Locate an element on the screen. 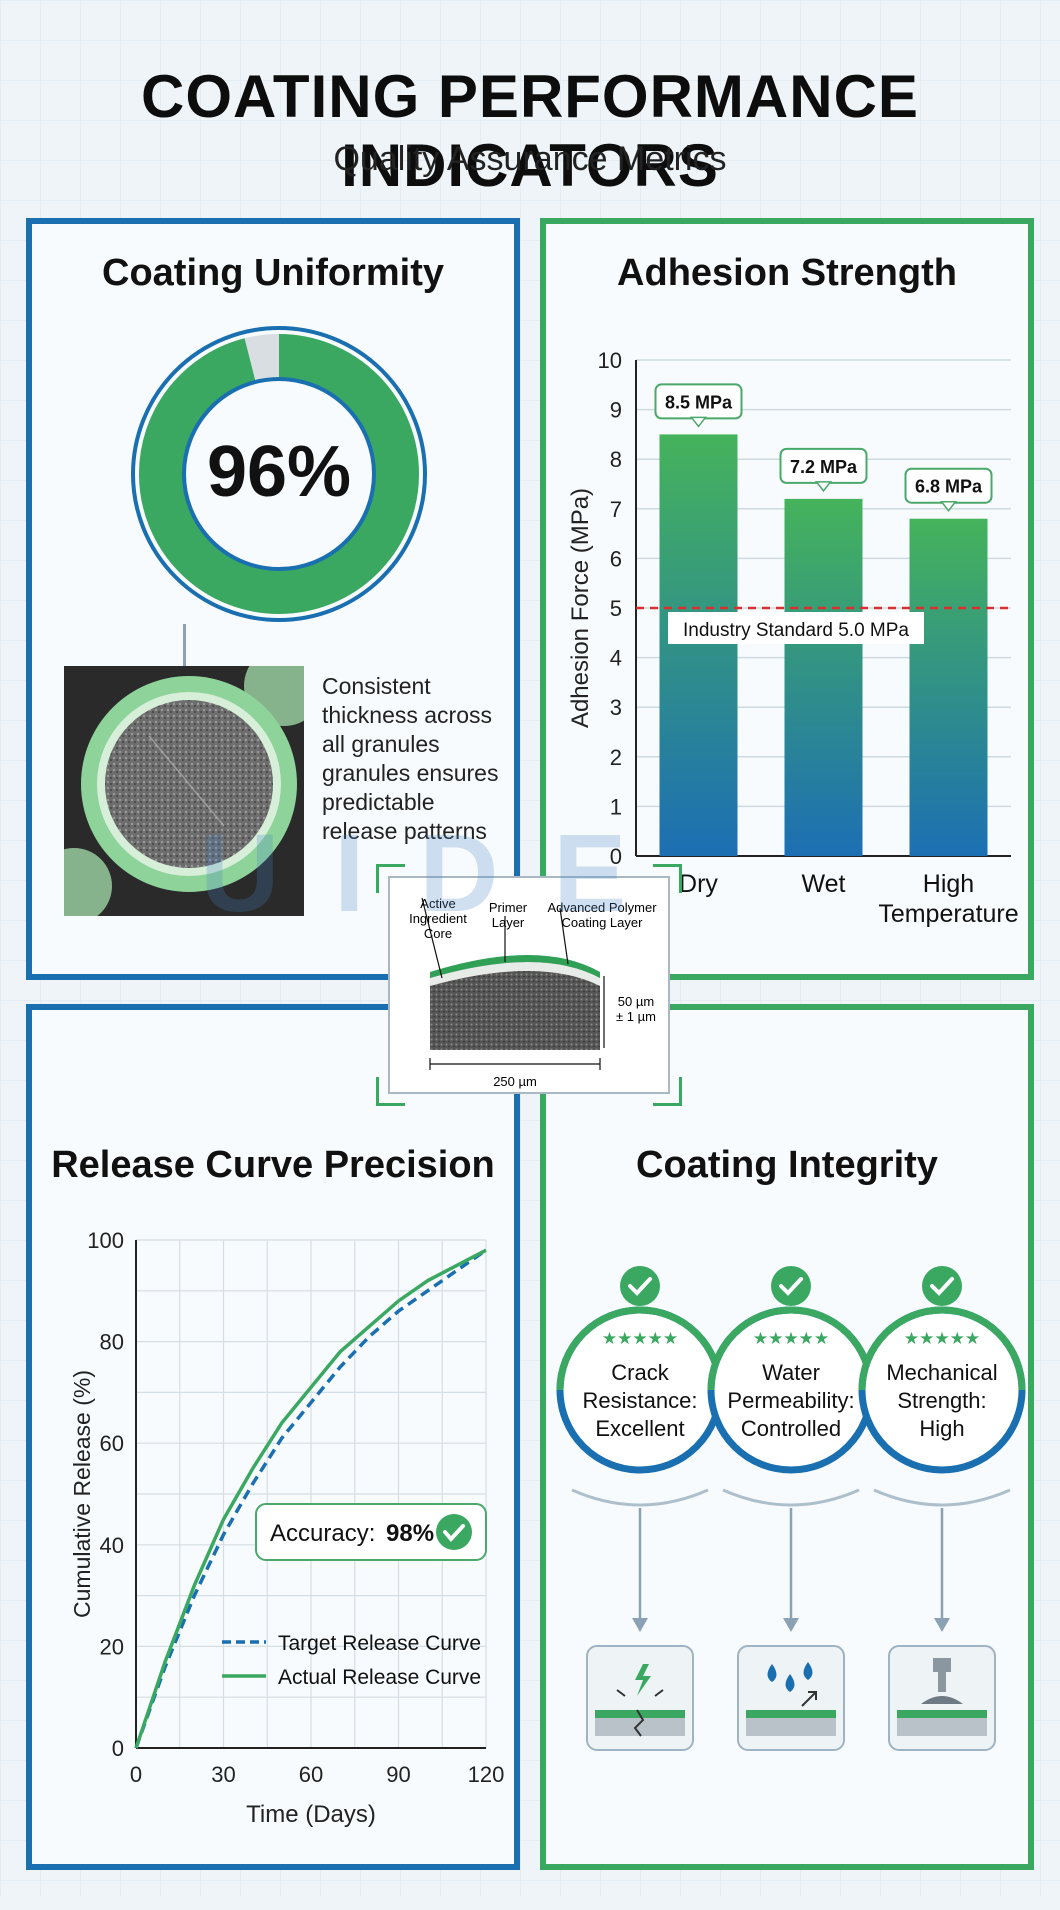 The width and height of the screenshot is (1060, 1910). thickness-label: 50 µm is located at coordinates (636, 1001).